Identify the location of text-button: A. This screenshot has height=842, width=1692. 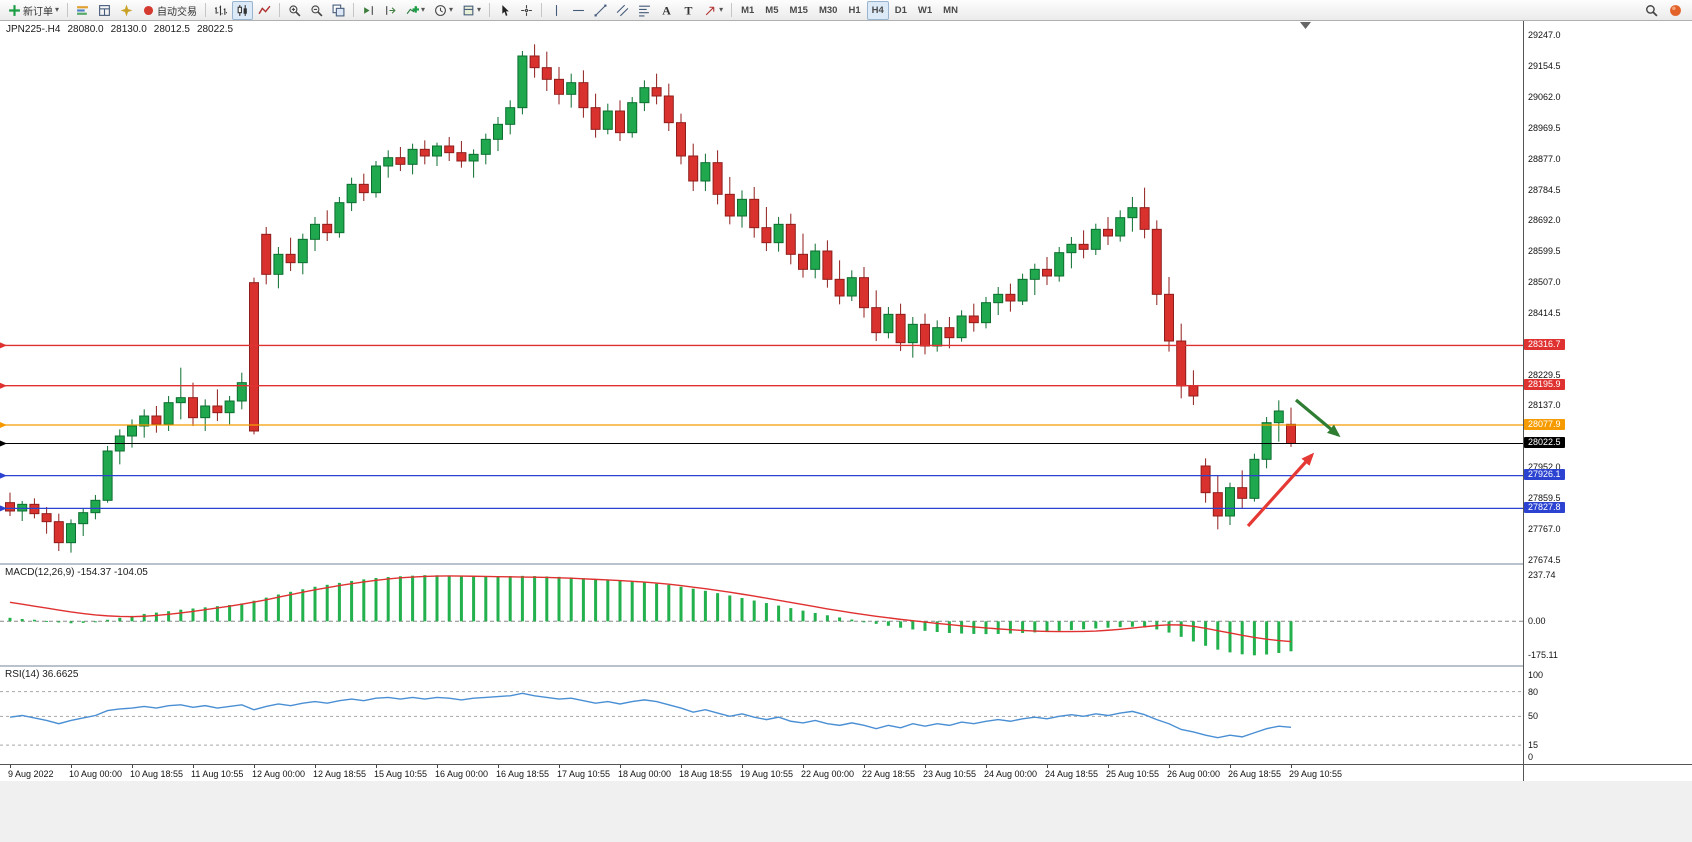
(666, 10).